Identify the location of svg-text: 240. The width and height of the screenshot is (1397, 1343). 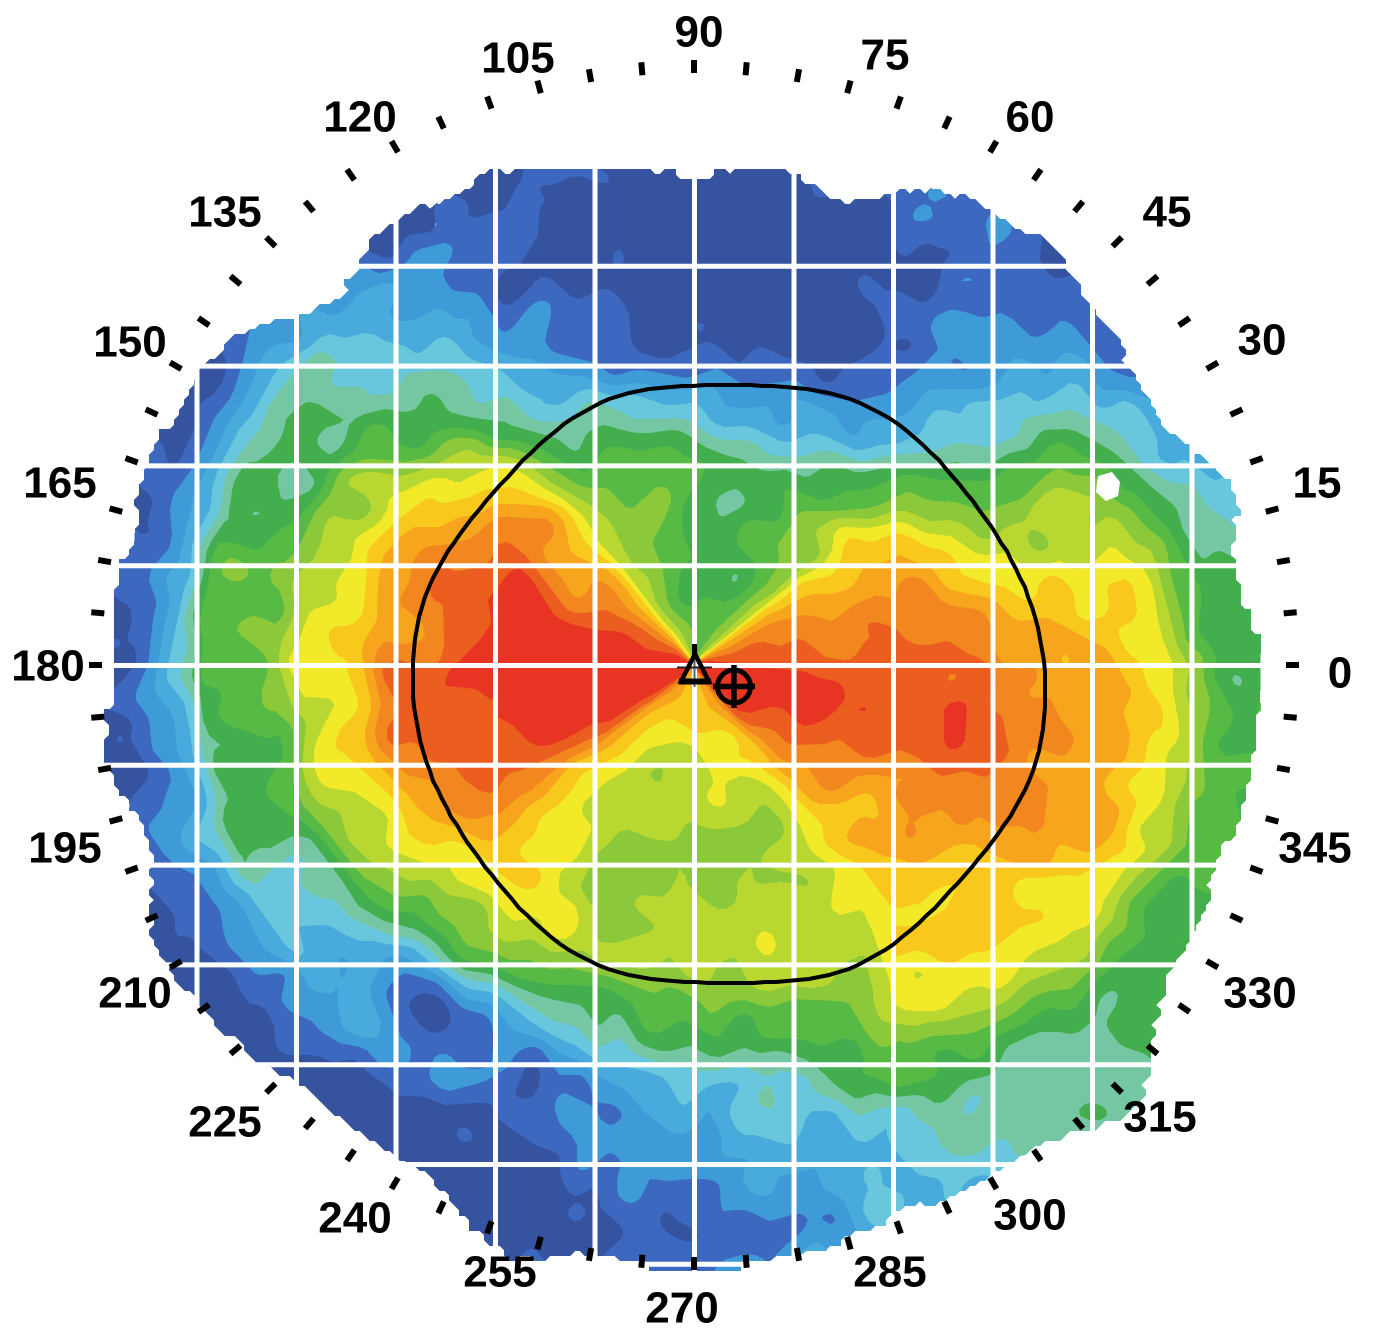
(354, 1218).